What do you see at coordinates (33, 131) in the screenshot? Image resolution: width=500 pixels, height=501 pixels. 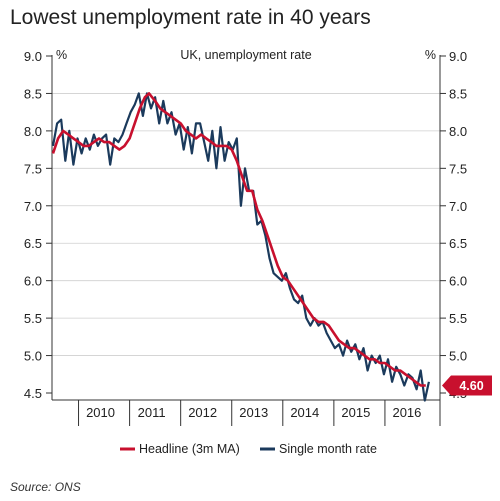 I see `y-tick-label-left: 8.0` at bounding box center [33, 131].